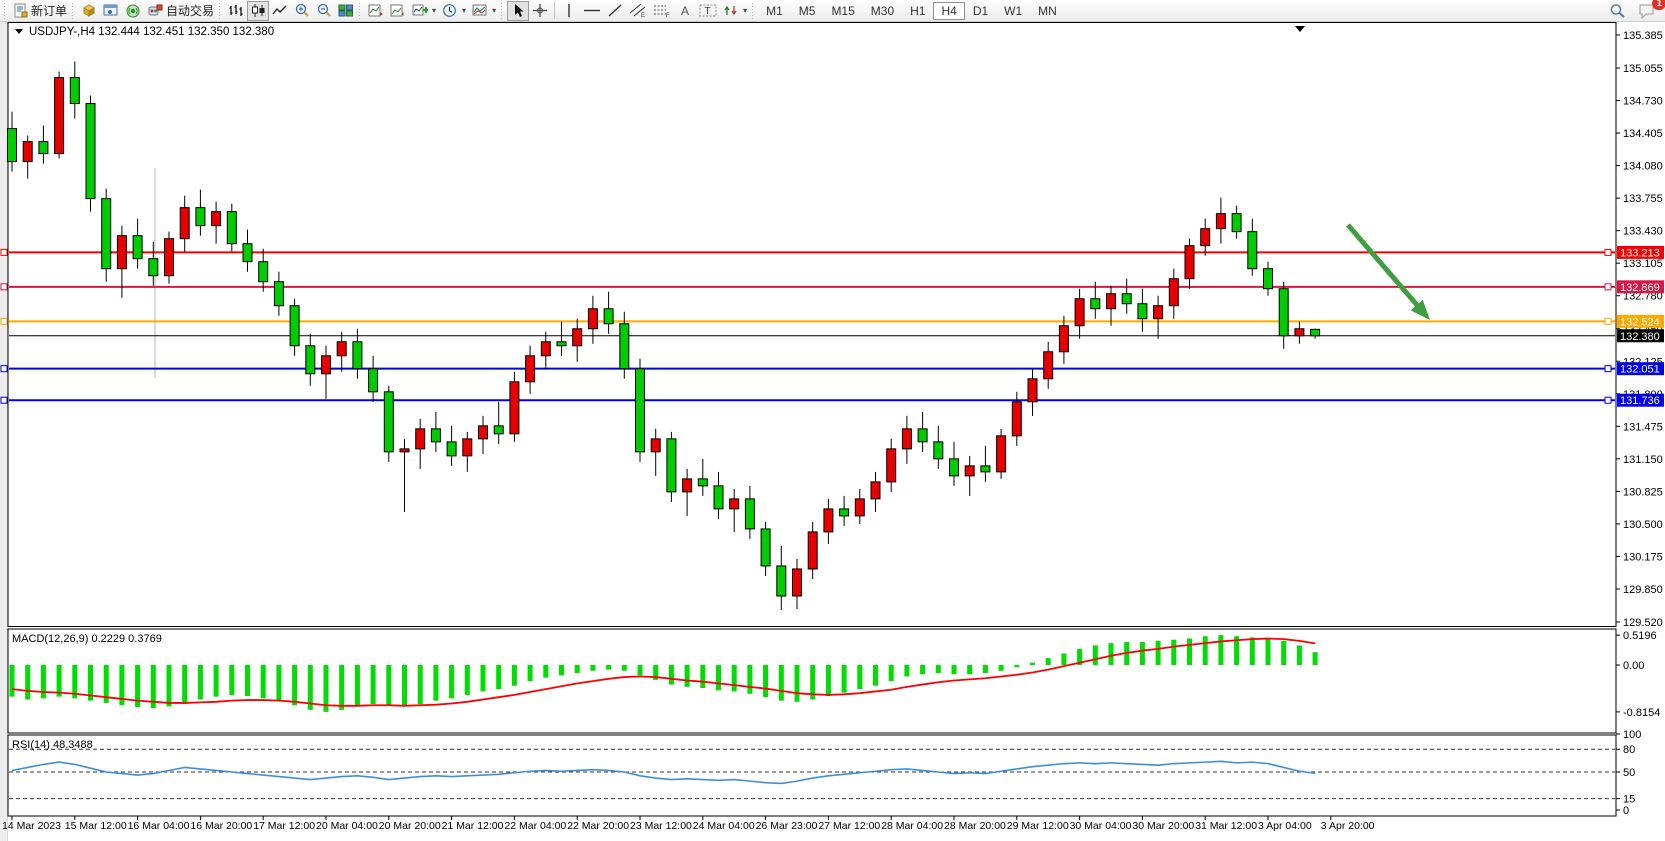 The width and height of the screenshot is (1665, 841). I want to click on autotrading-button: 自动交易, so click(180, 11).